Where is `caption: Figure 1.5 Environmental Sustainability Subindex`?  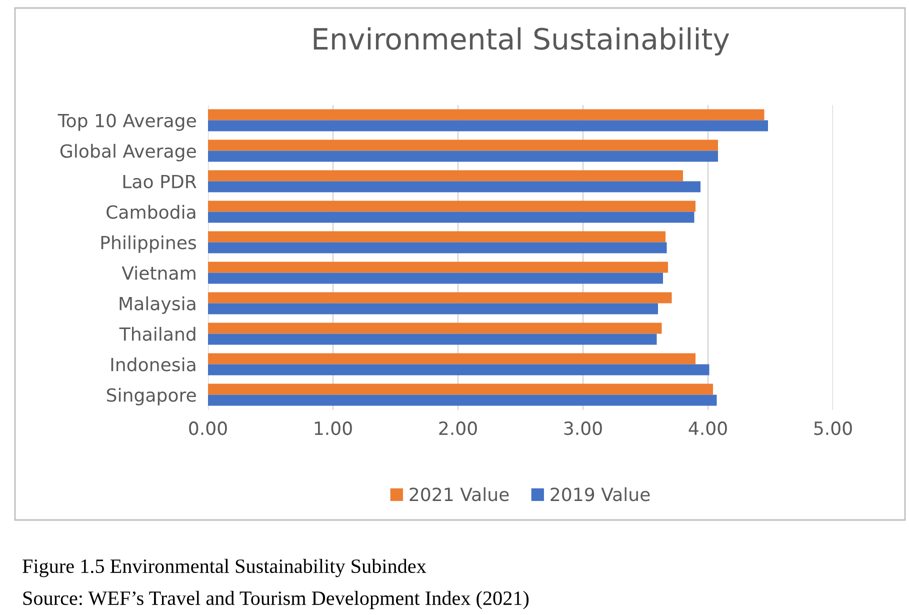 caption: Figure 1.5 Environmental Sustainability Subindex is located at coordinates (224, 568).